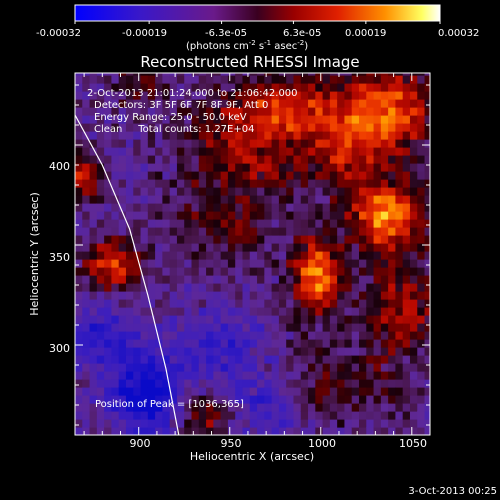 This screenshot has height=500, width=500. Describe the element at coordinates (169, 404) in the screenshot. I see `annotation-peak: Position of Peak = [1036,365]` at that location.